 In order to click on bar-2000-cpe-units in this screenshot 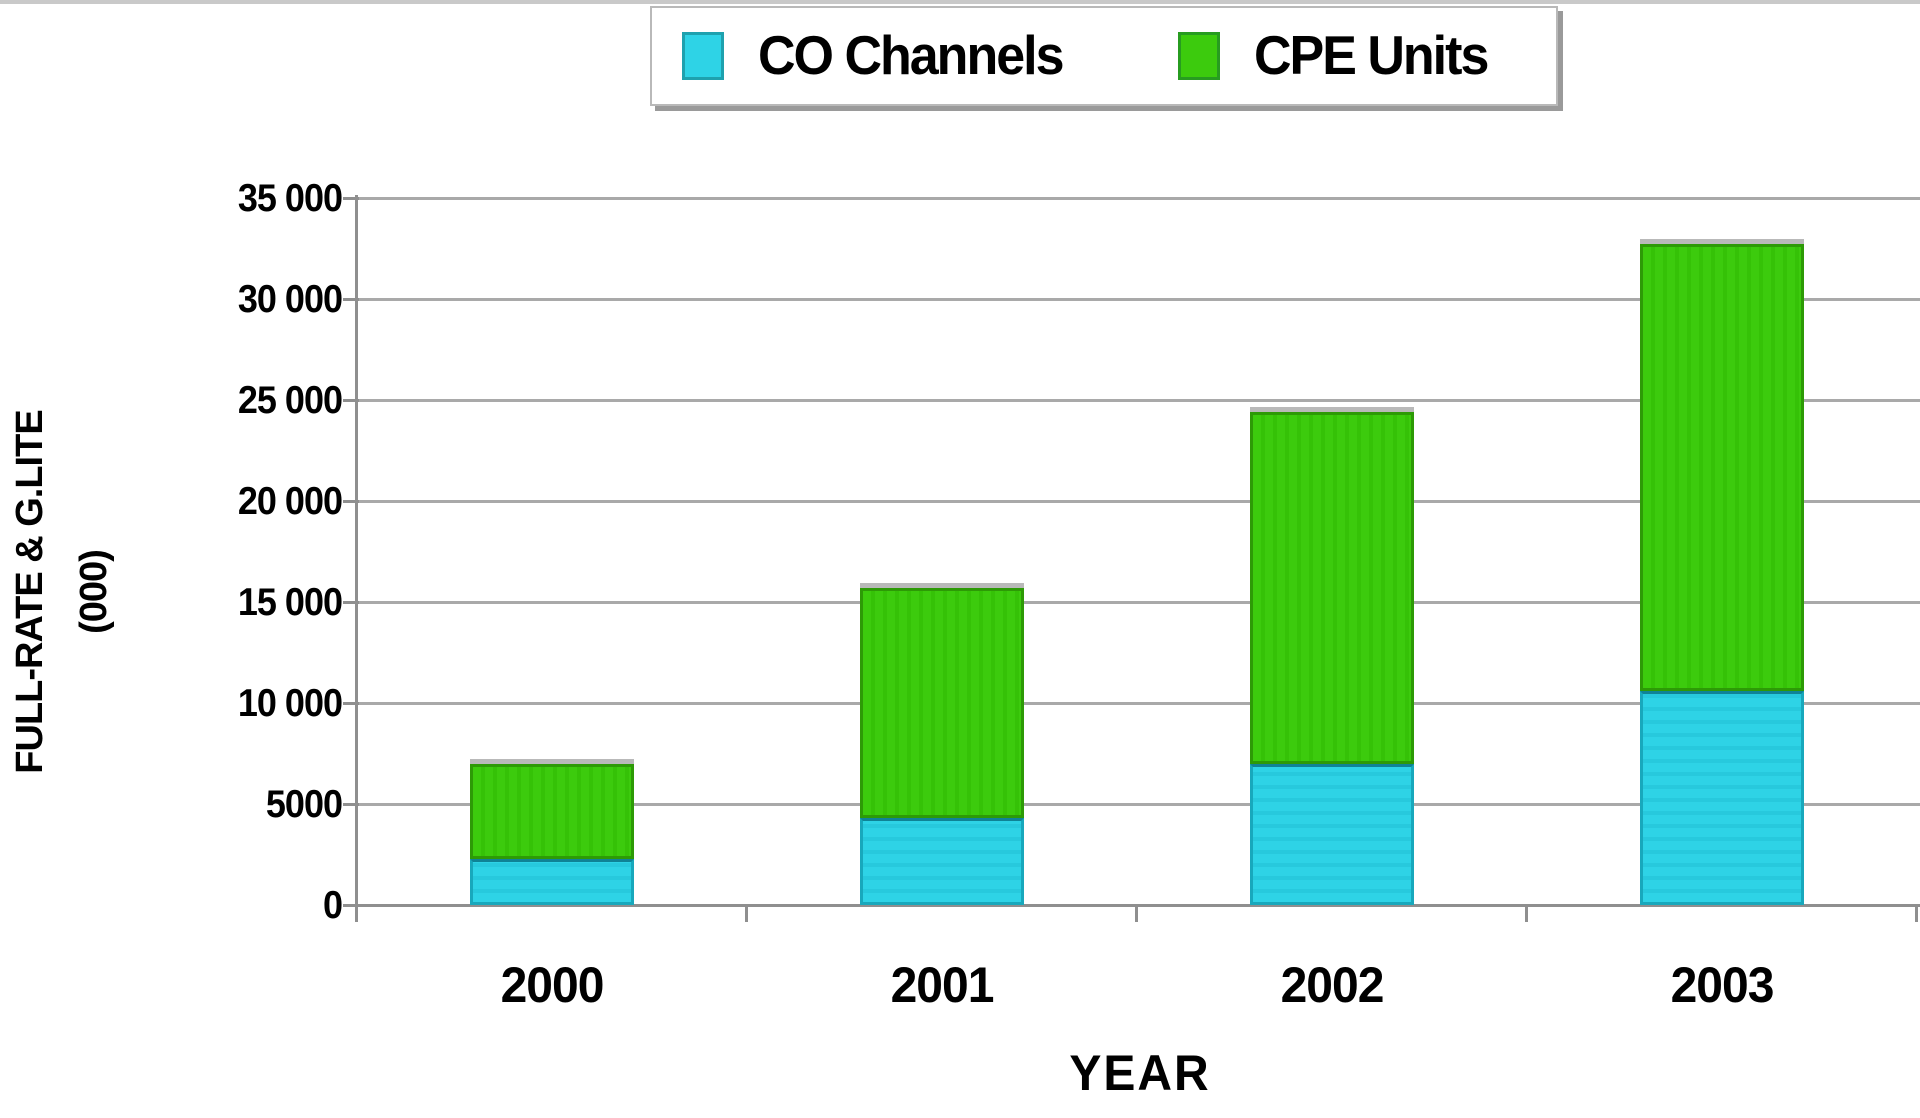, I will do `click(552, 811)`.